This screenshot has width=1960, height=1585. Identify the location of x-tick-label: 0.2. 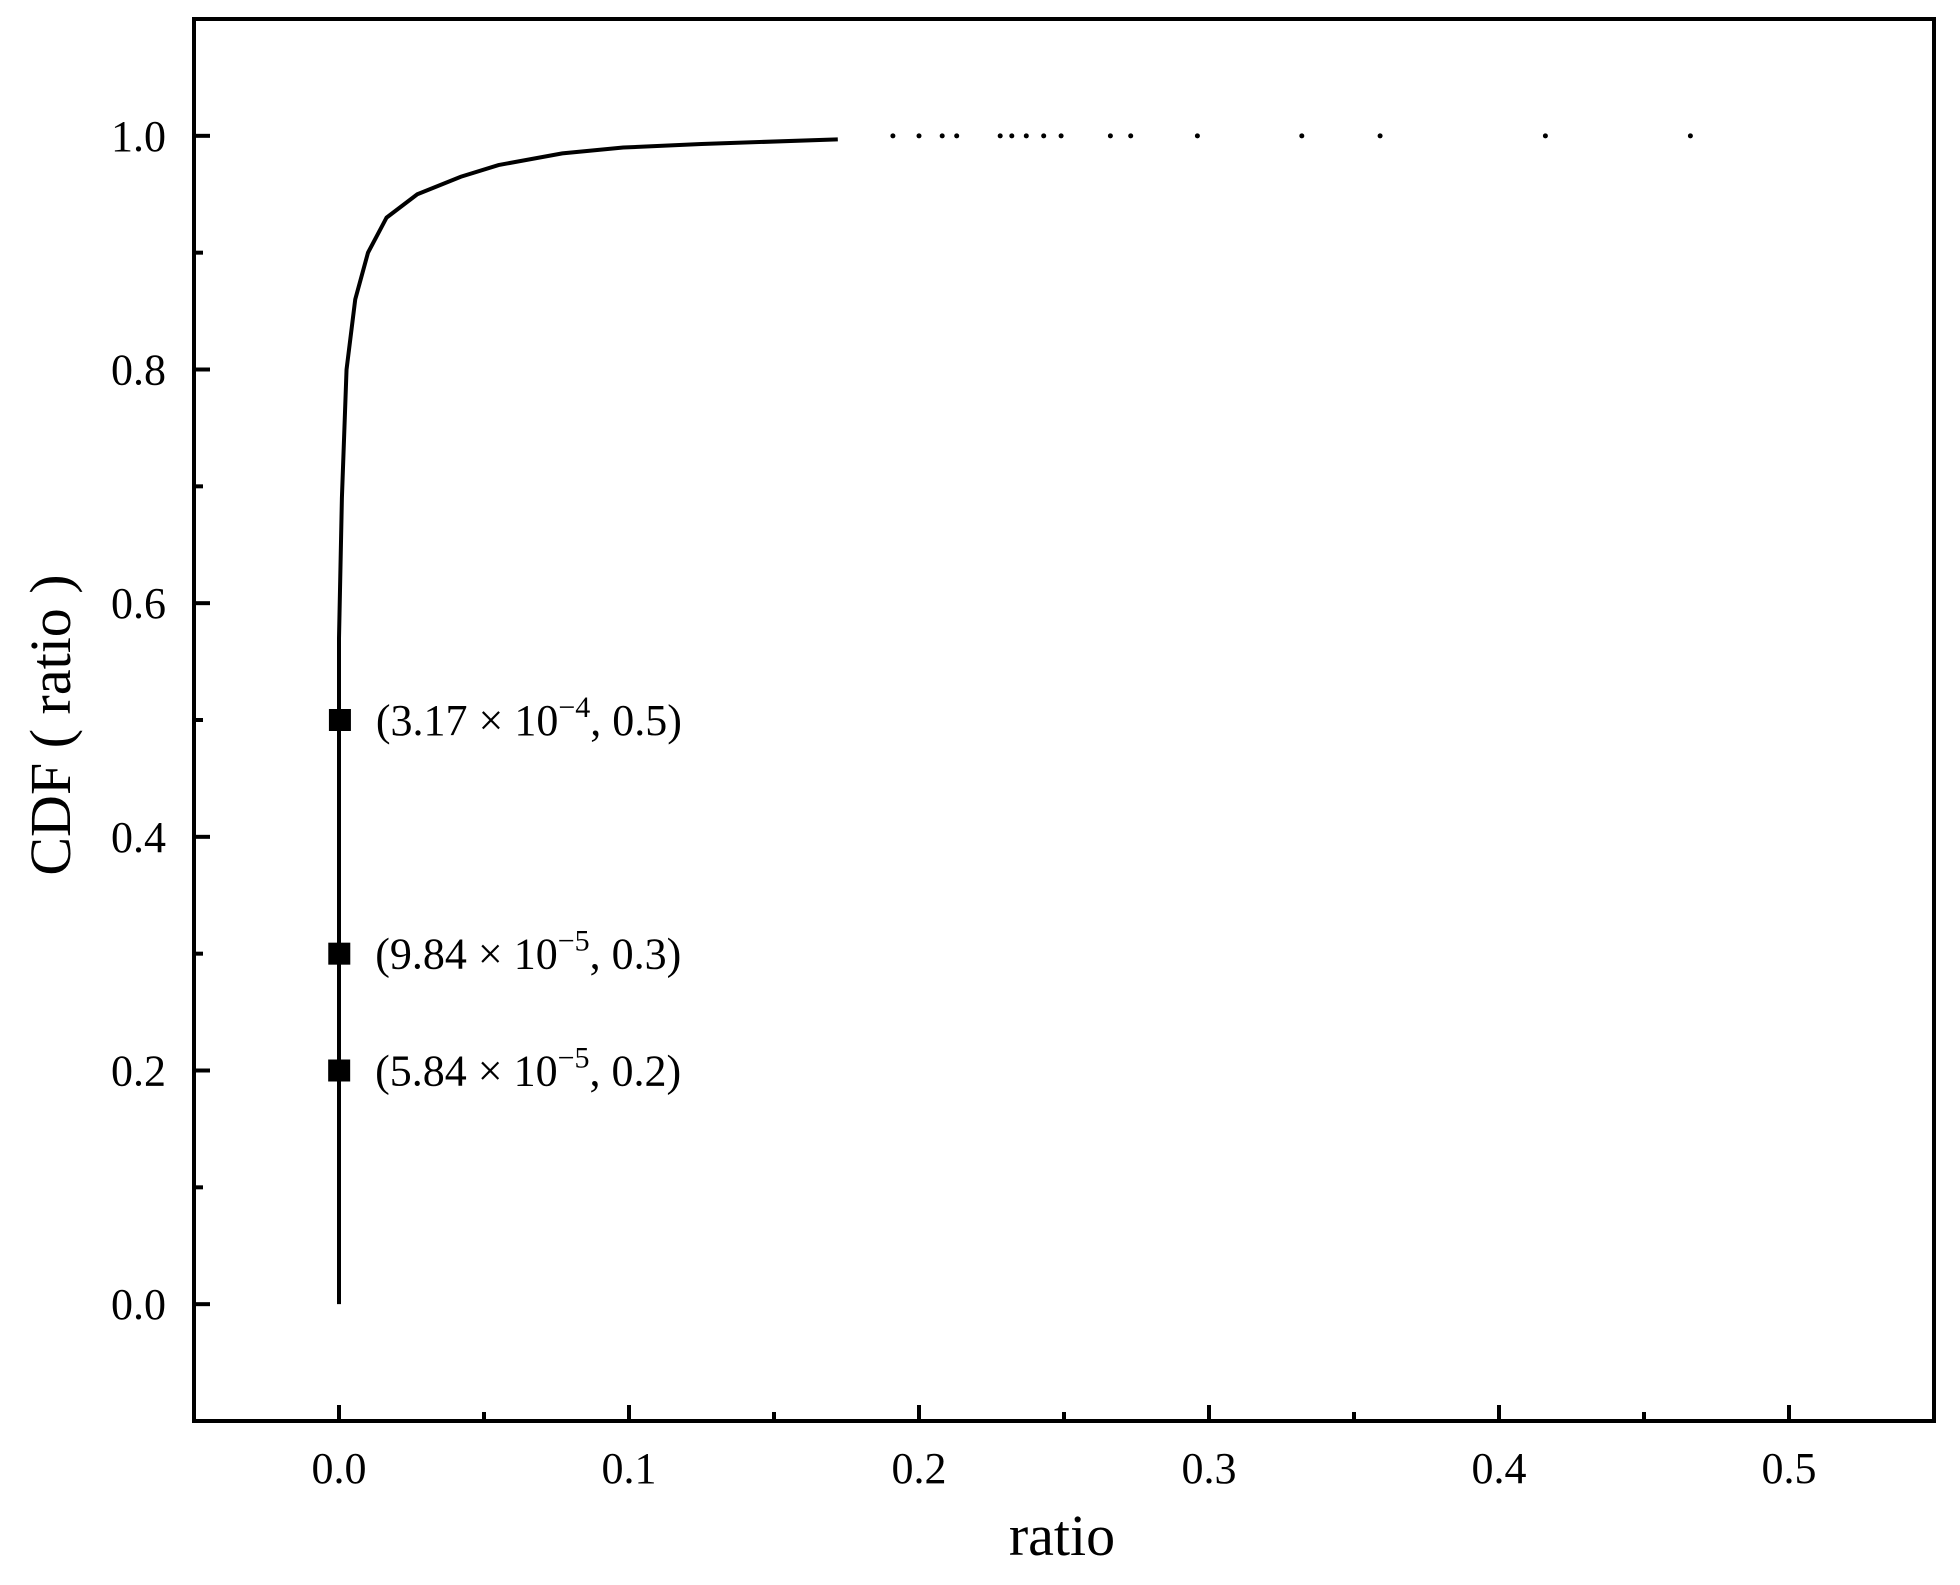
(919, 1468).